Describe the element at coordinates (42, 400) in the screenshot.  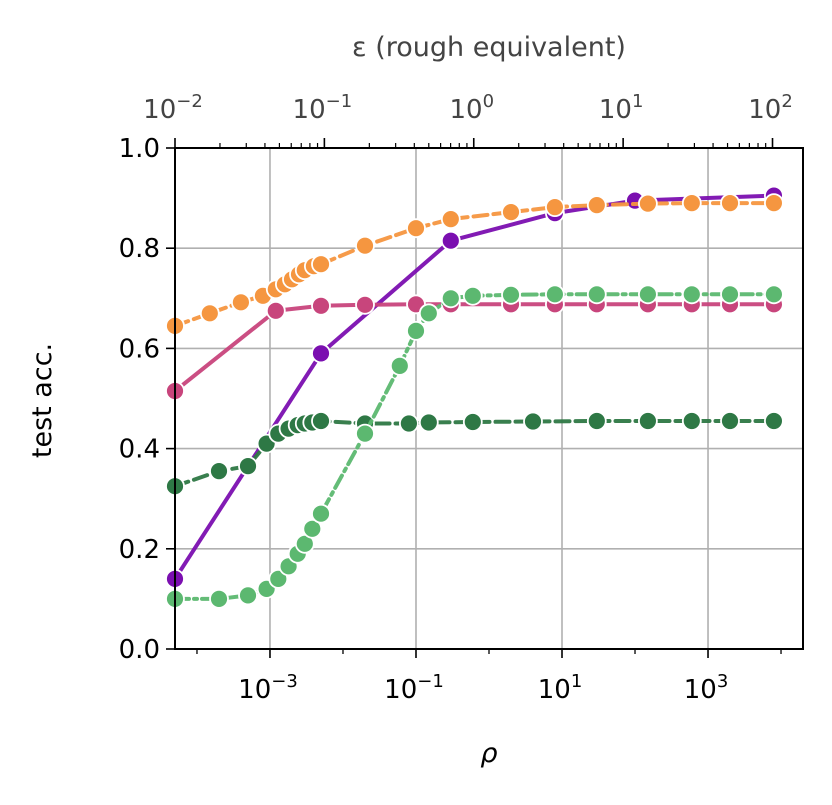
I see `y-axis-label: test acc.` at that location.